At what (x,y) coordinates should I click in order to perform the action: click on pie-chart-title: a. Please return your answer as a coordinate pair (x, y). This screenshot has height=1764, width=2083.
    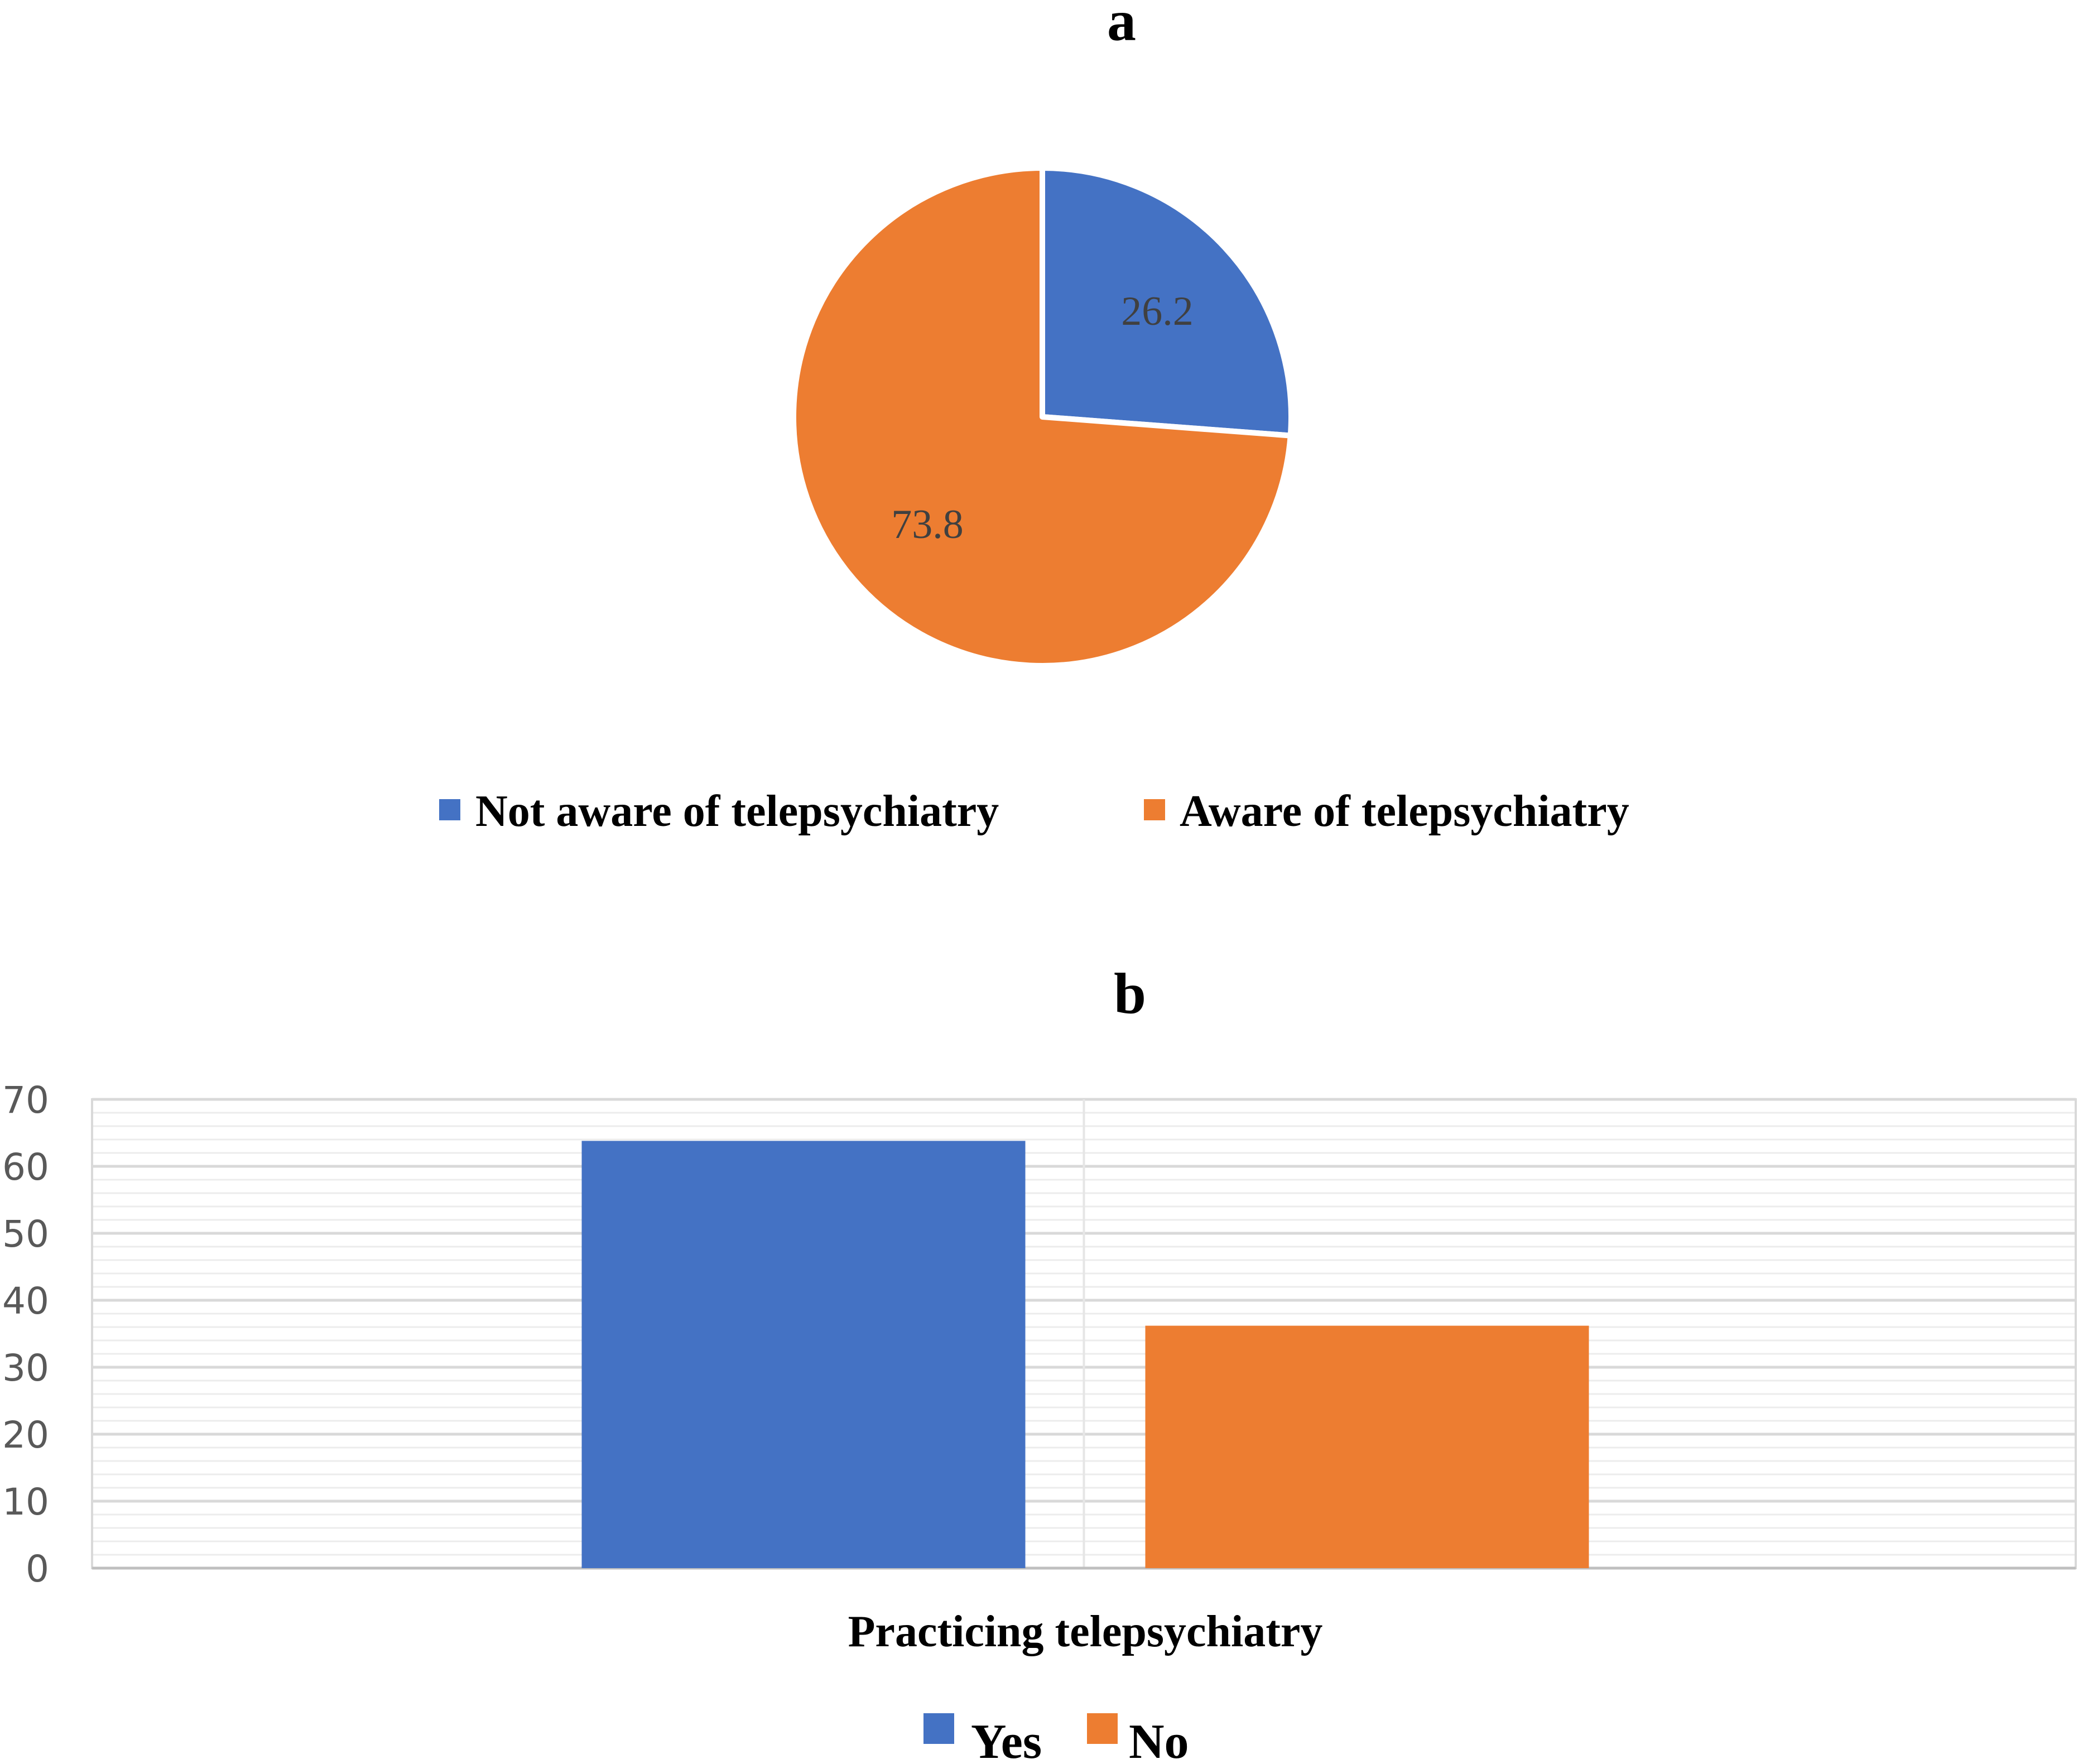
    Looking at the image, I should click on (1121, 27).